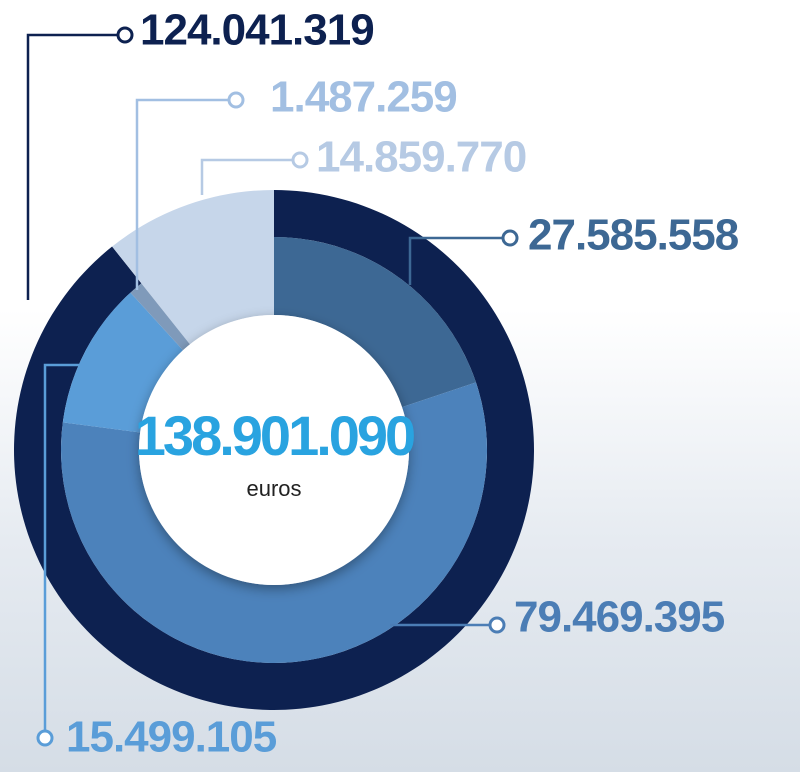 This screenshot has width=800, height=772. What do you see at coordinates (633, 235) in the screenshot?
I see `value-label: 27.585.558` at bounding box center [633, 235].